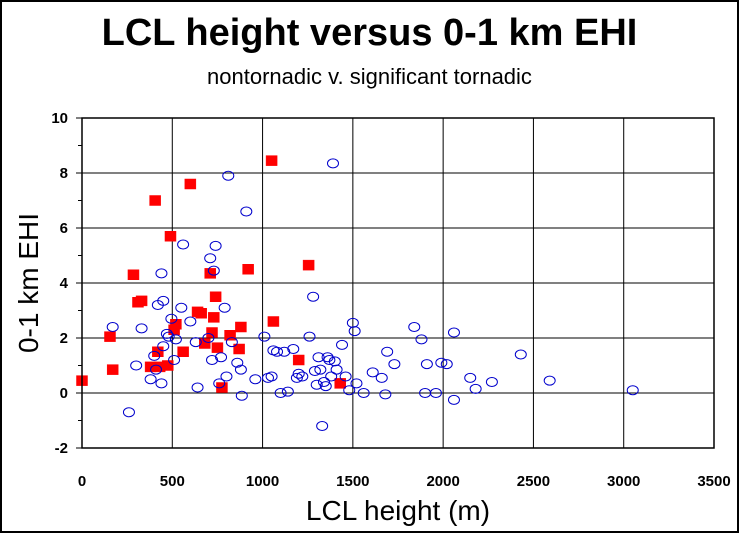 This screenshot has width=739, height=533. Describe the element at coordinates (352, 481) in the screenshot. I see `x-tick-label: 1500` at that location.